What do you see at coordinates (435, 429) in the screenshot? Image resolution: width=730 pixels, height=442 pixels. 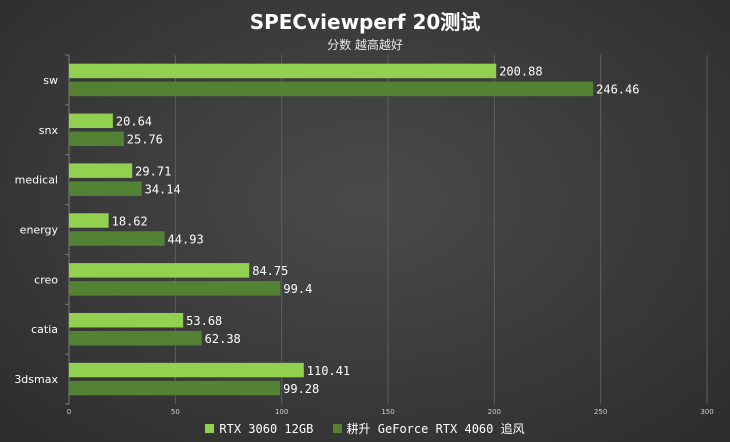 I see `legend-label-series-2: 耕升 GeForce RTX 4060 追风` at bounding box center [435, 429].